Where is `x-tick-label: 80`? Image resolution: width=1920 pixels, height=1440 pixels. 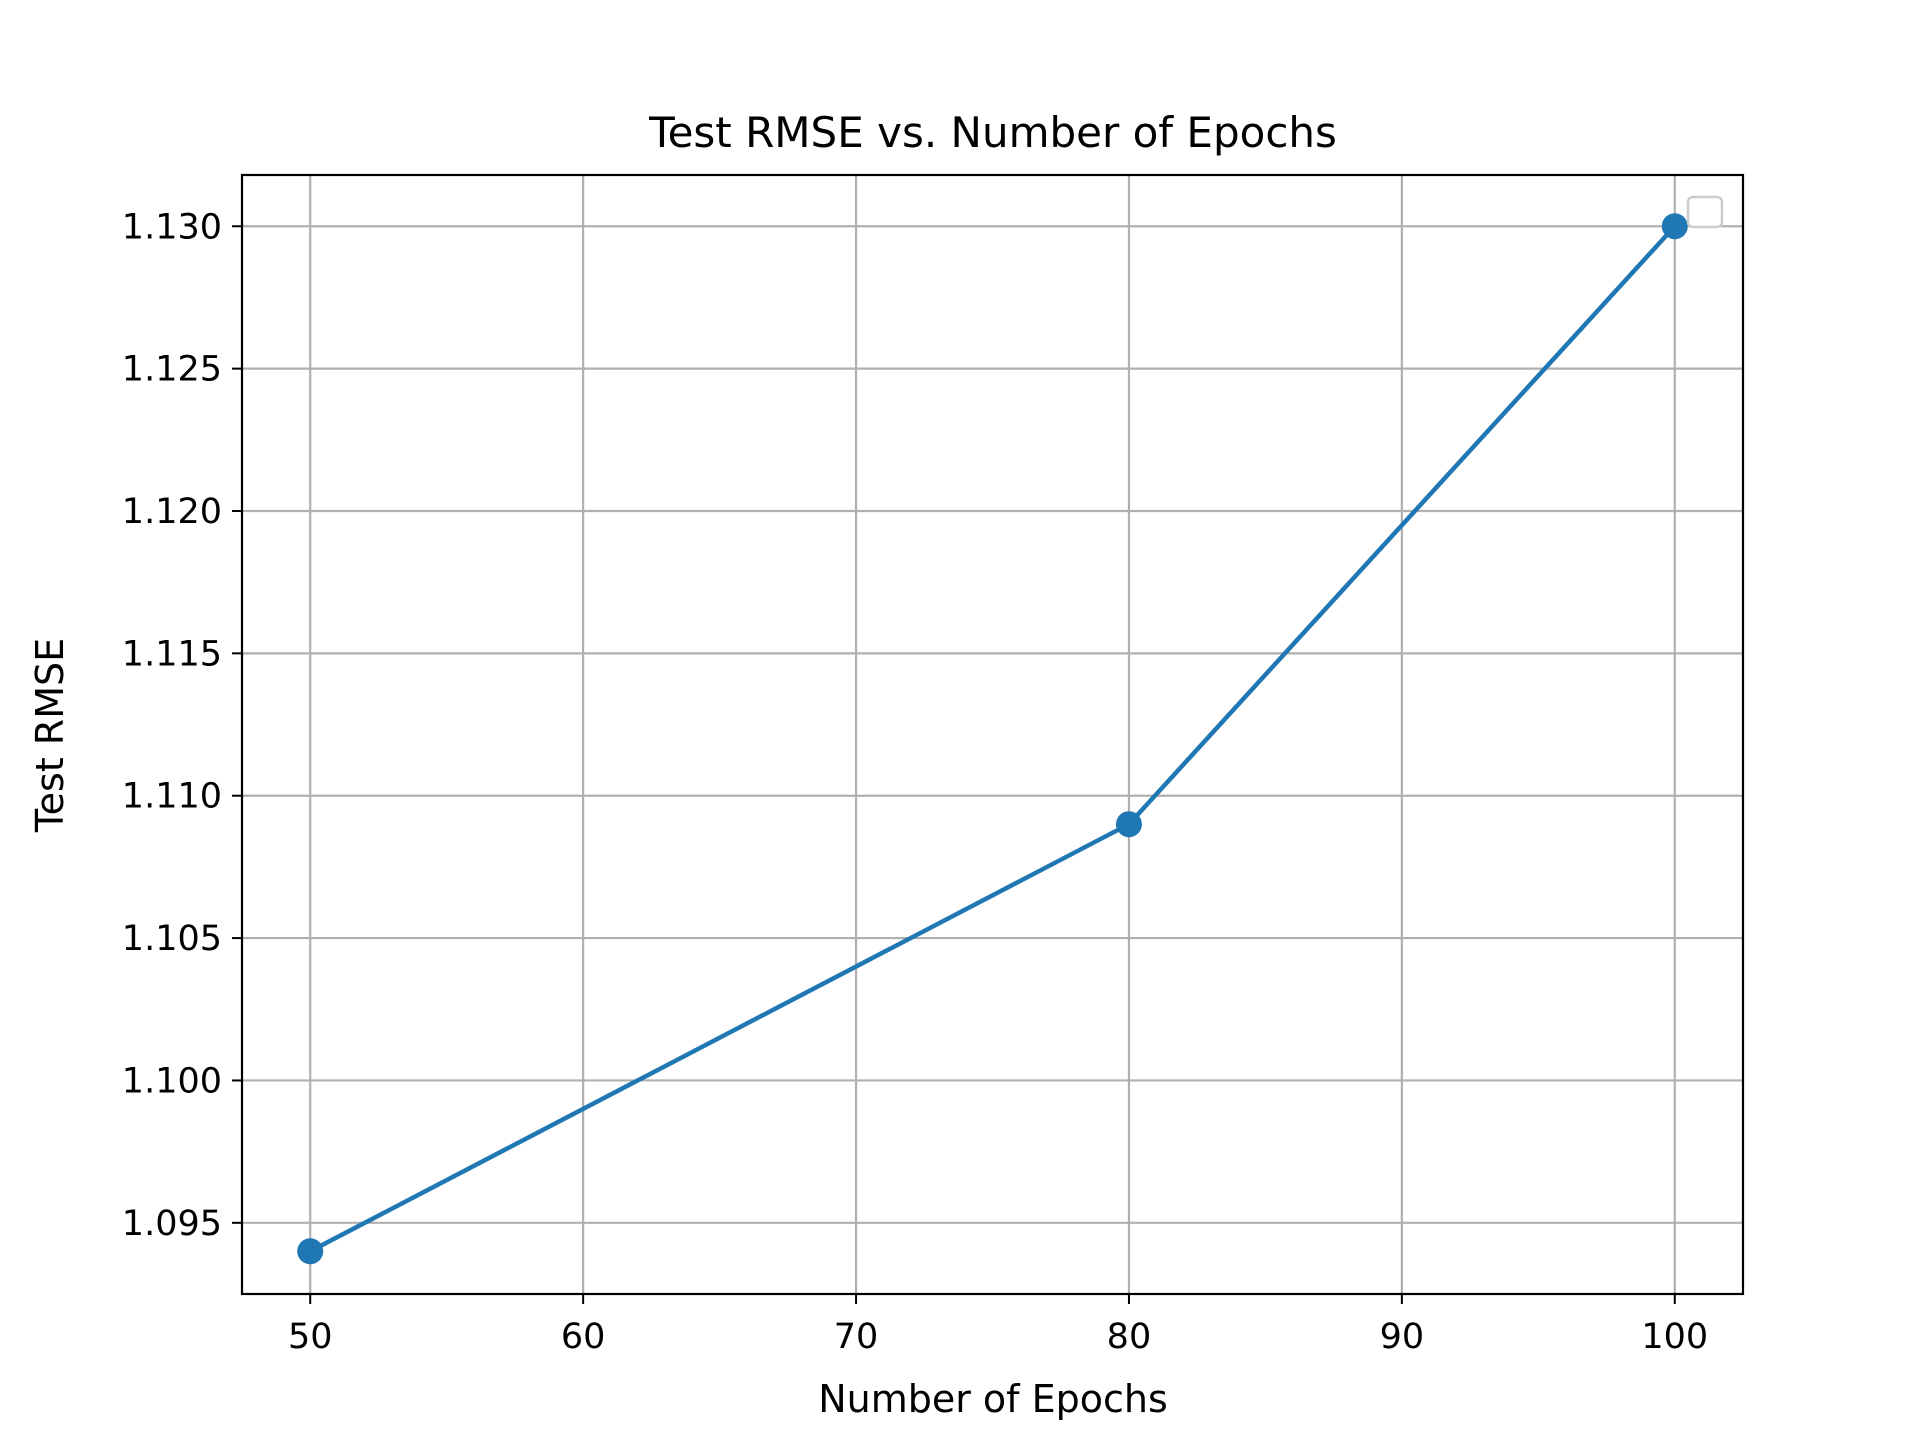 x-tick-label: 80 is located at coordinates (1129, 1337).